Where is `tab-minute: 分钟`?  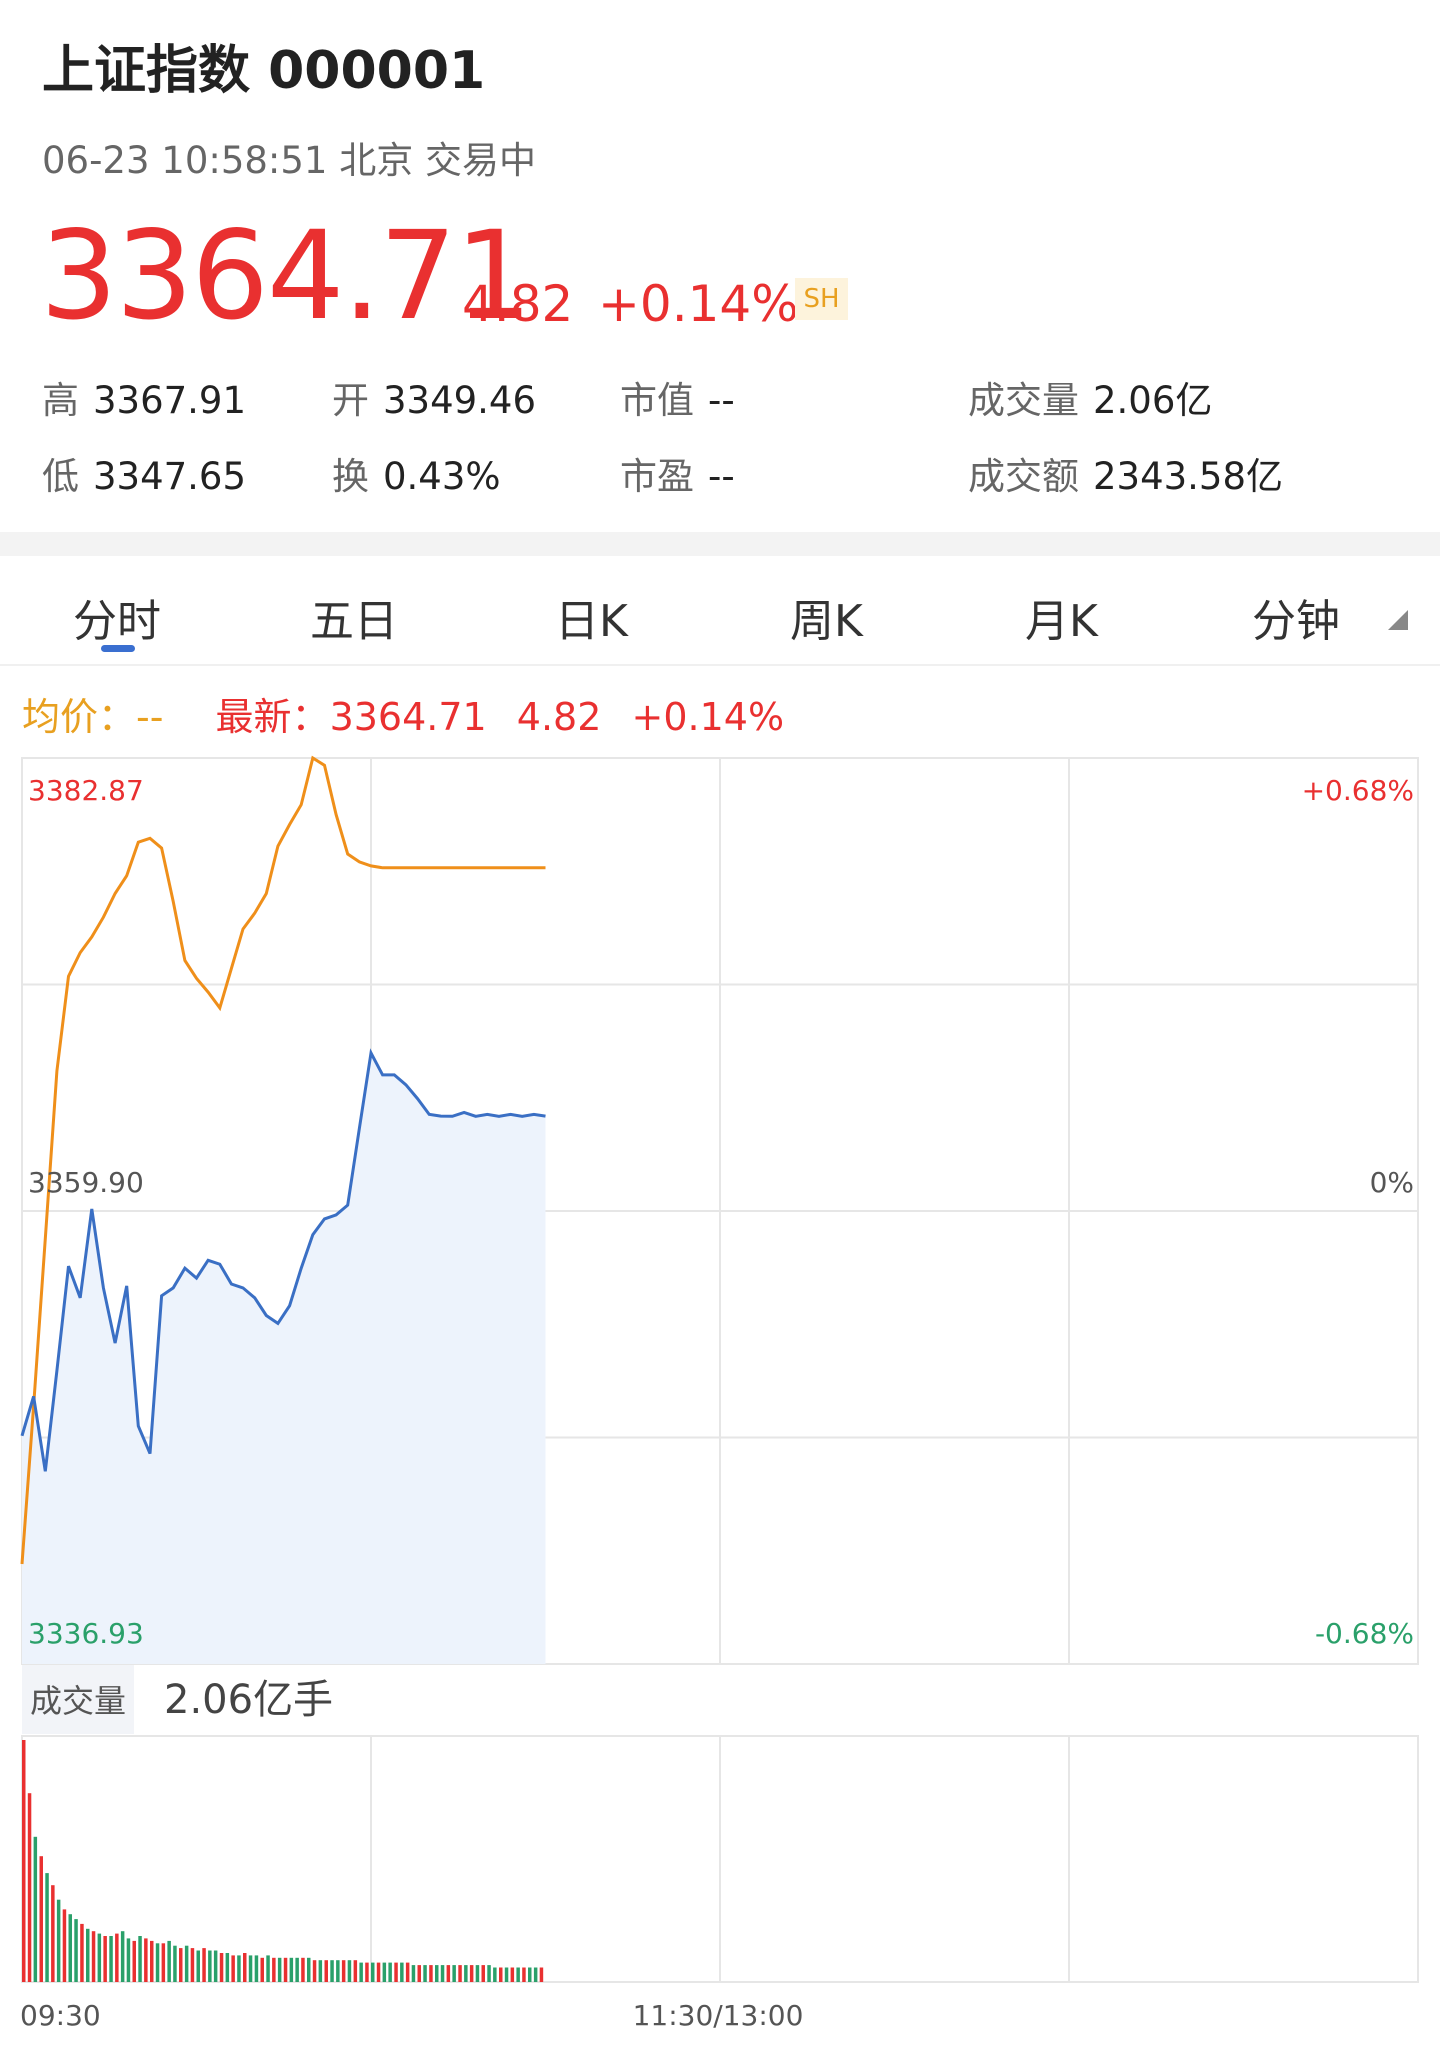 tab-minute: 分钟 is located at coordinates (1296, 621).